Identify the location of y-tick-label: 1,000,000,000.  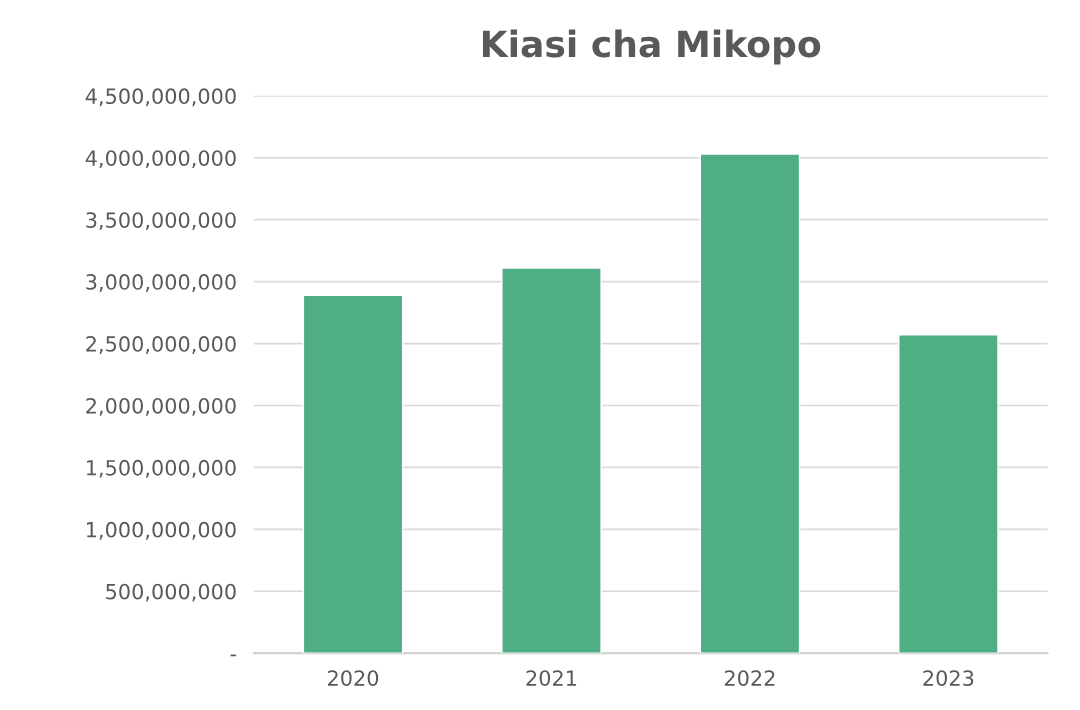
(161, 530).